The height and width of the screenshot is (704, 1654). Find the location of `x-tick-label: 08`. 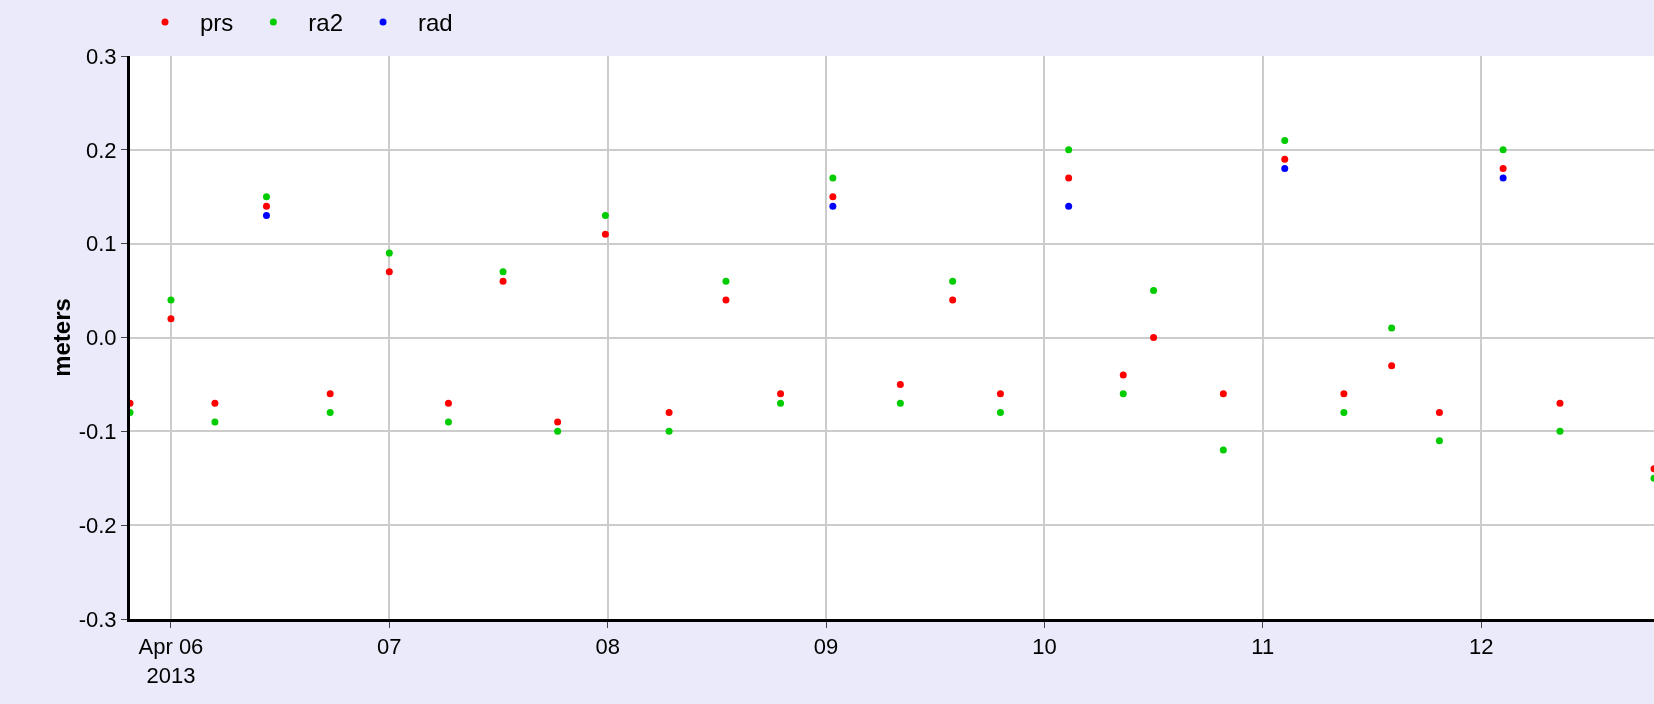

x-tick-label: 08 is located at coordinates (607, 647).